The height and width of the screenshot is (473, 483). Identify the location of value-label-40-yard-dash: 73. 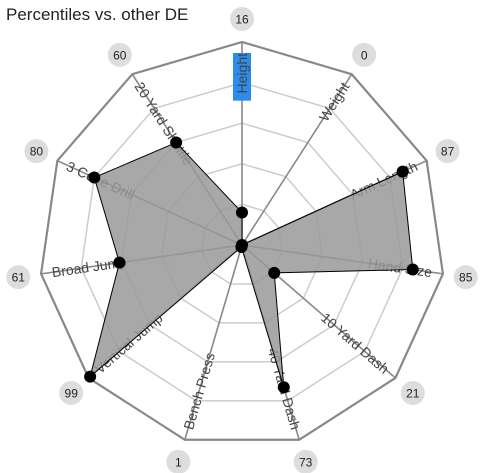
(306, 462).